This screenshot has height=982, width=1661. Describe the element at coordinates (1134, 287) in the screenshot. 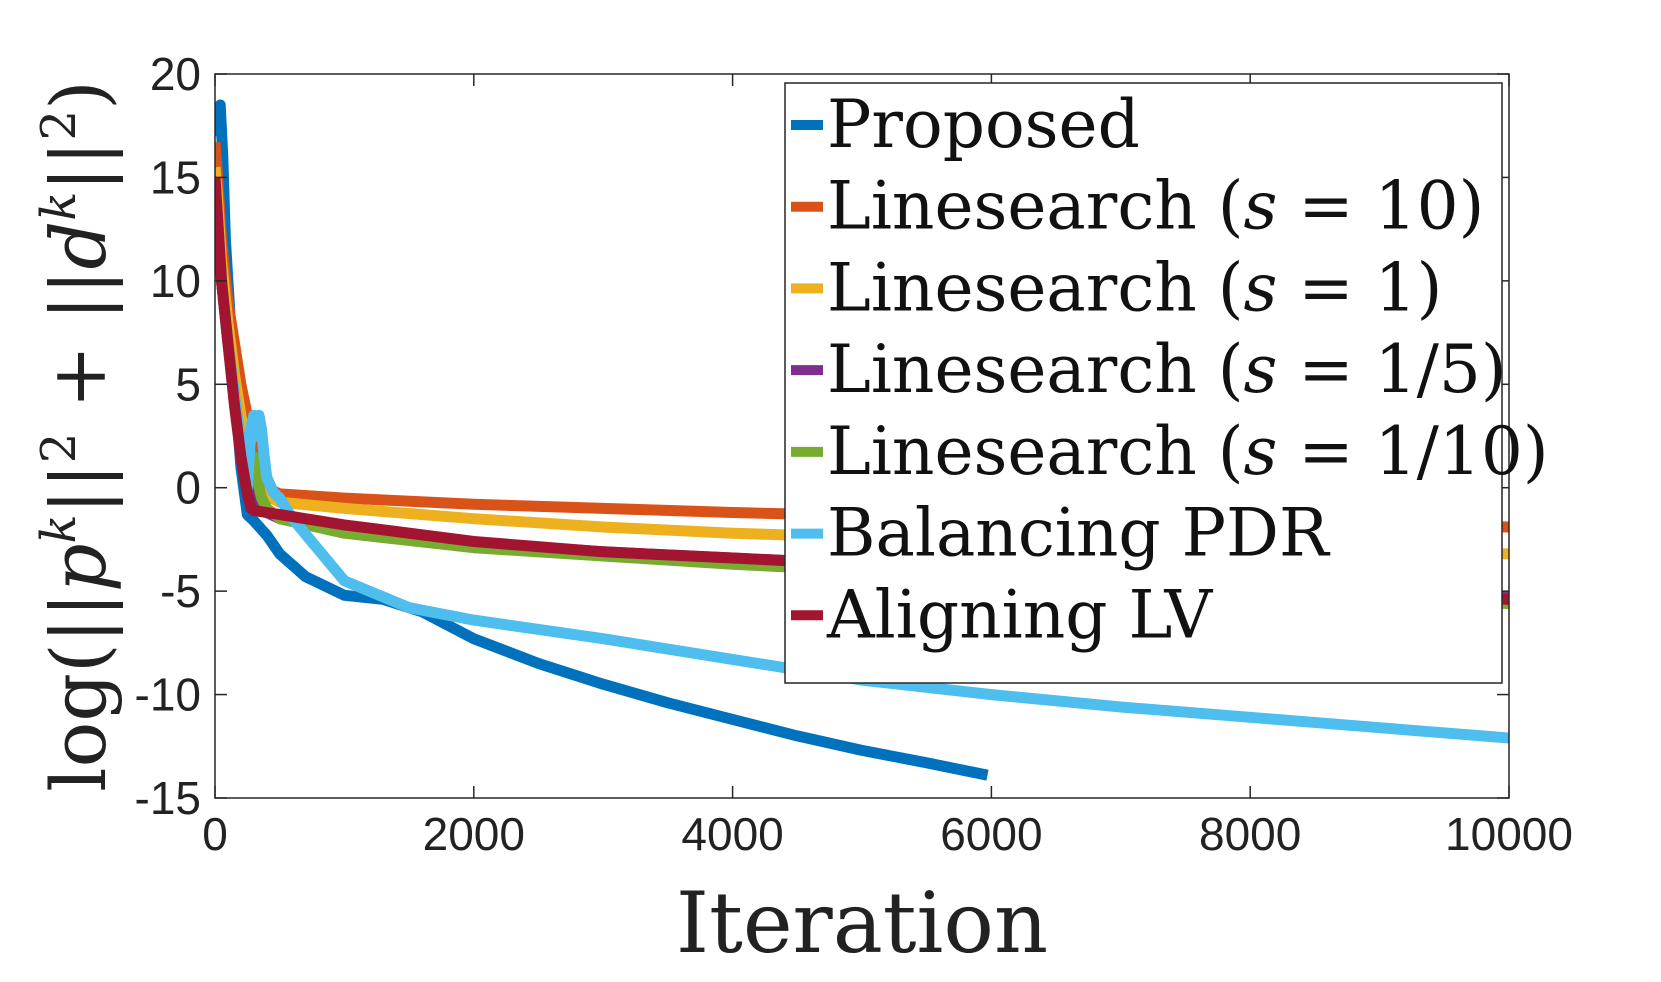

I see `legend-label-3: Linesearch (s = 1)` at that location.